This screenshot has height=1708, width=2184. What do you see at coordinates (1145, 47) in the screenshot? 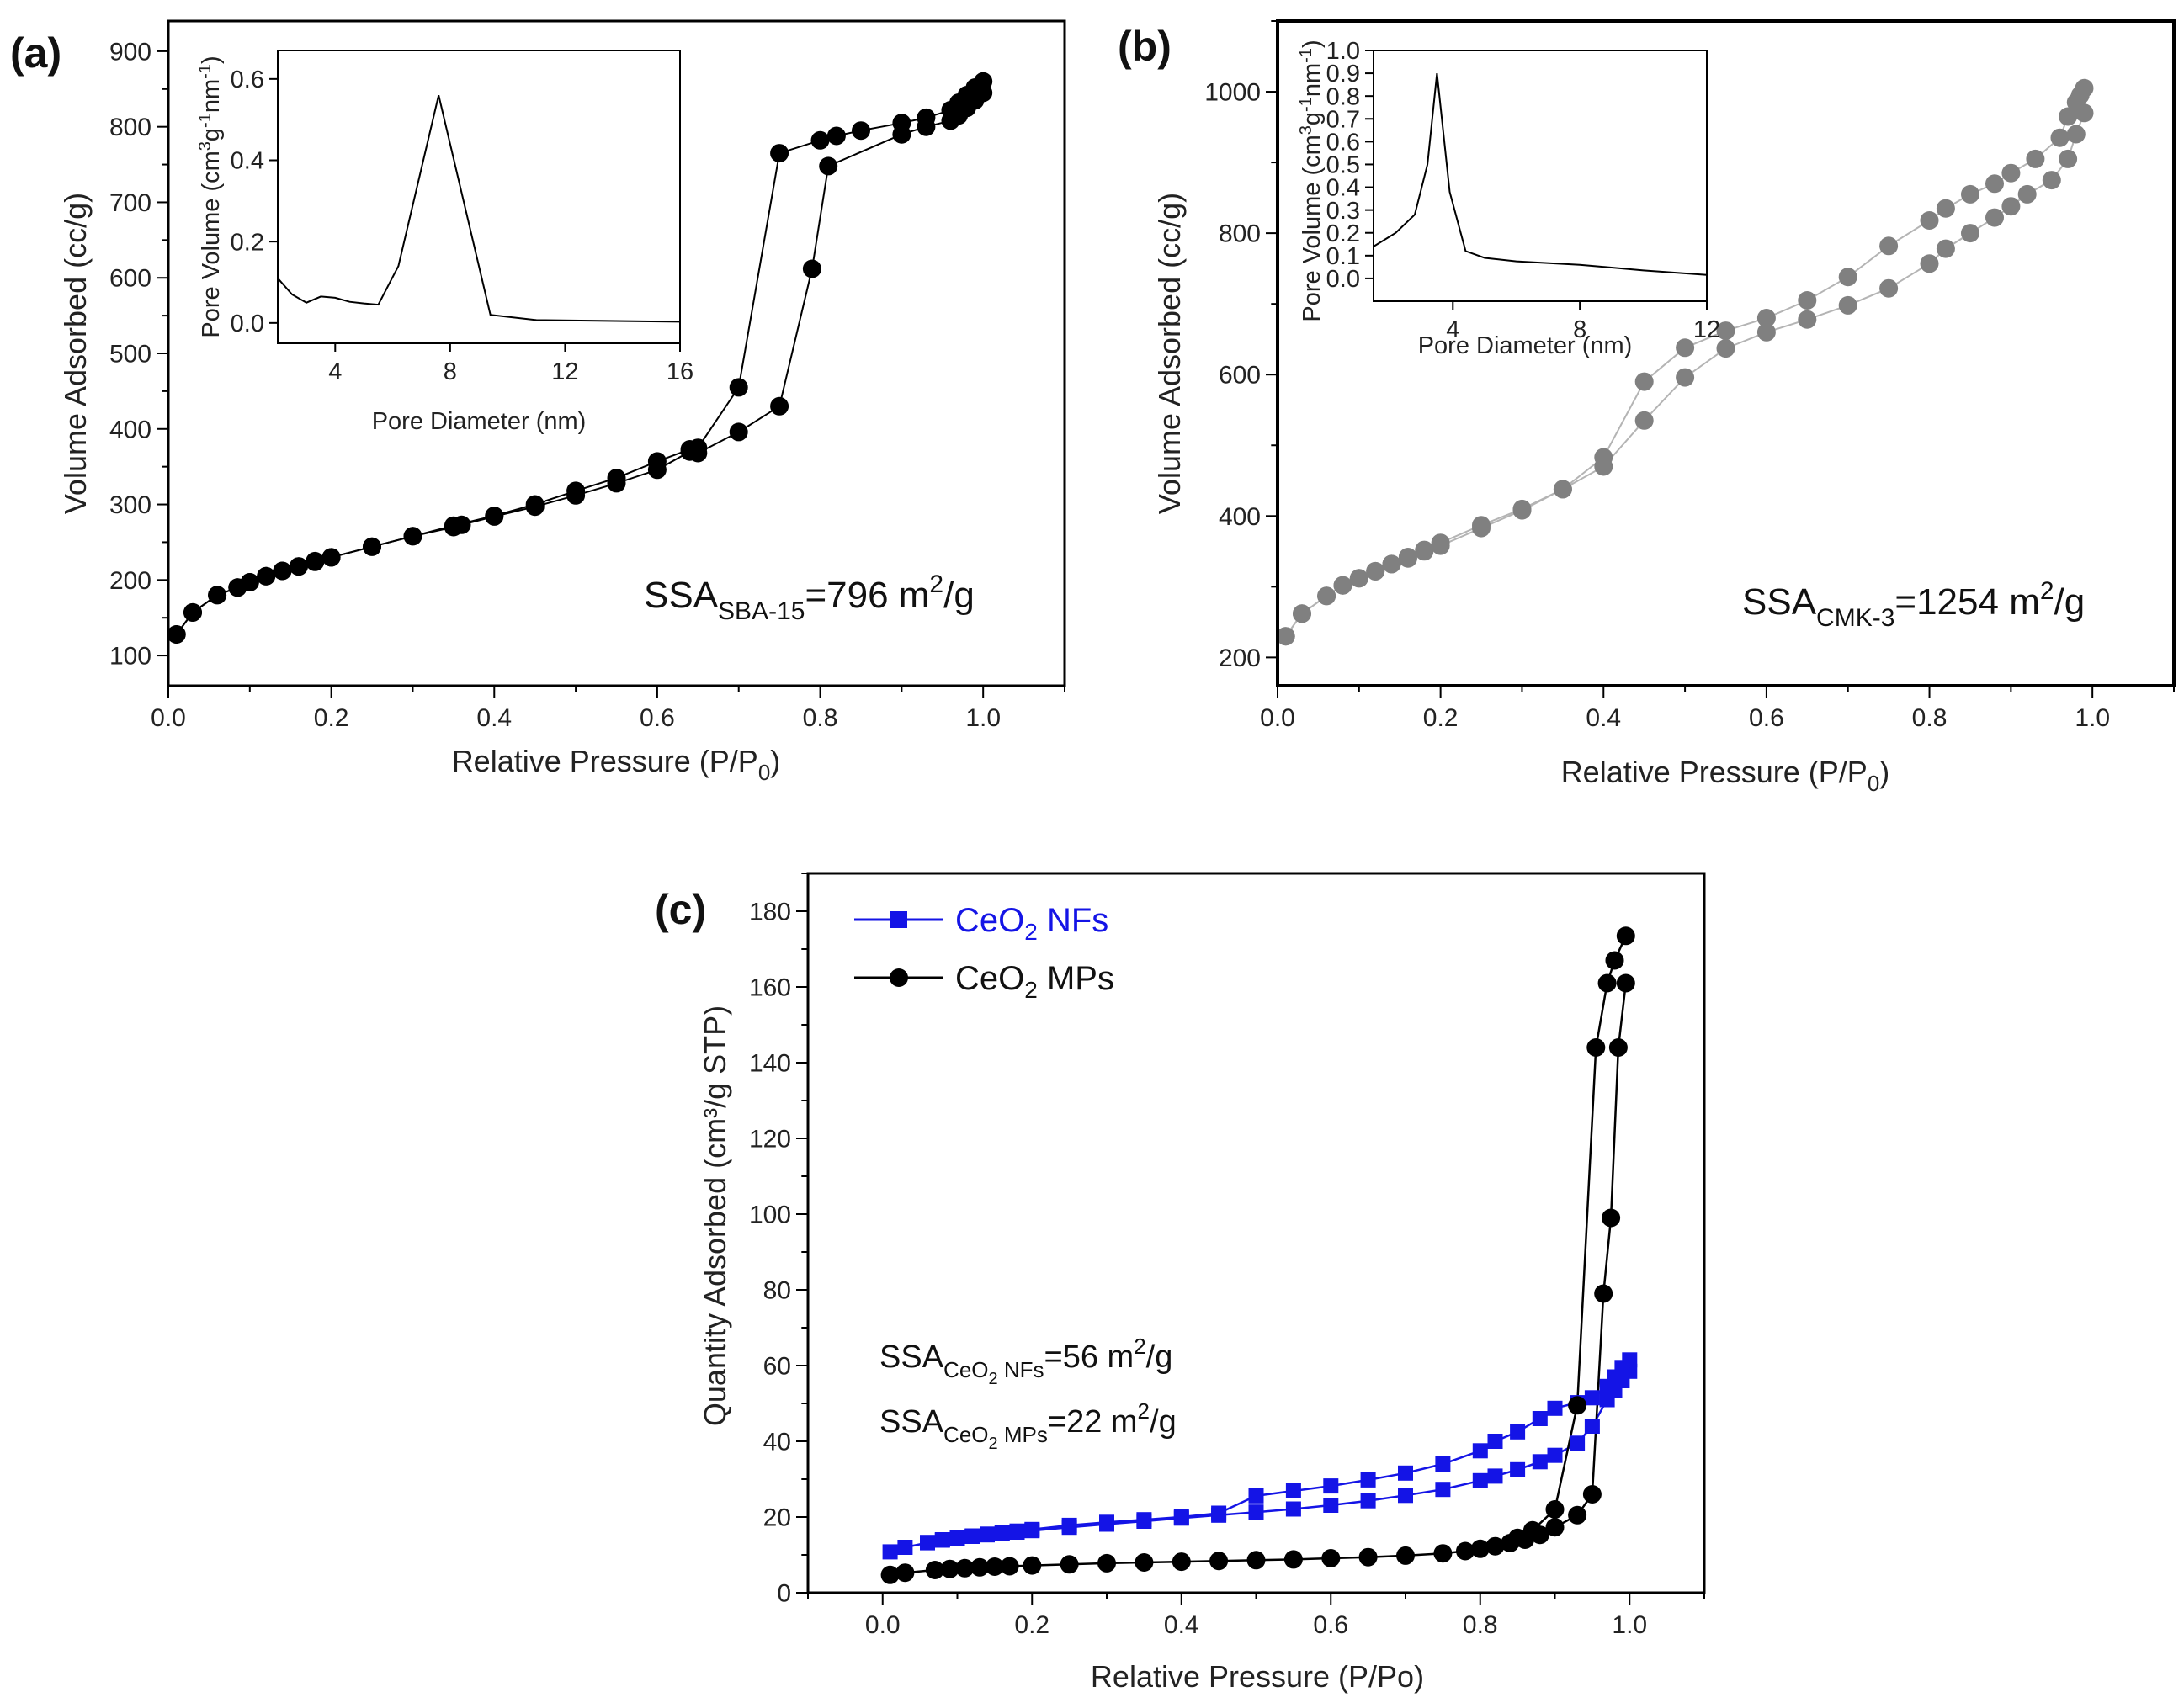
I see `panel-label-b: (b)` at bounding box center [1145, 47].